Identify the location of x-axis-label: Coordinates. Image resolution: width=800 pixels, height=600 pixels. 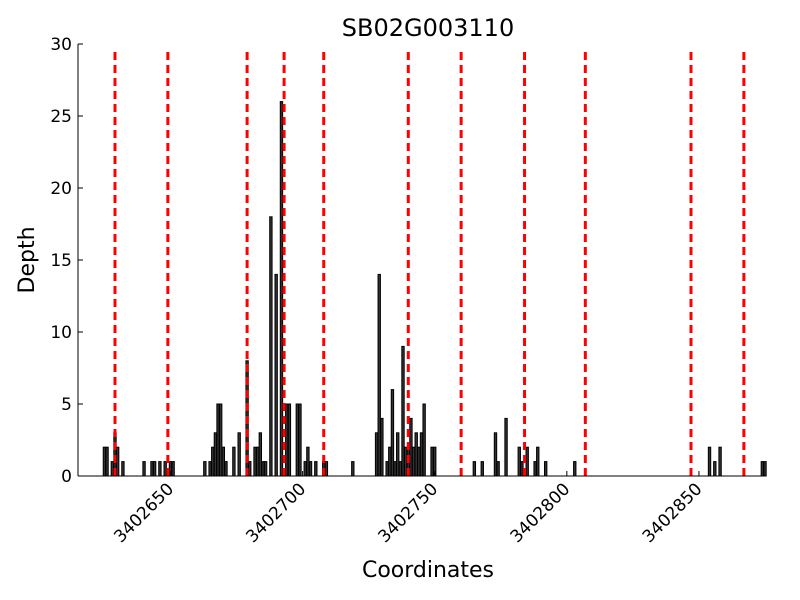
(428, 570).